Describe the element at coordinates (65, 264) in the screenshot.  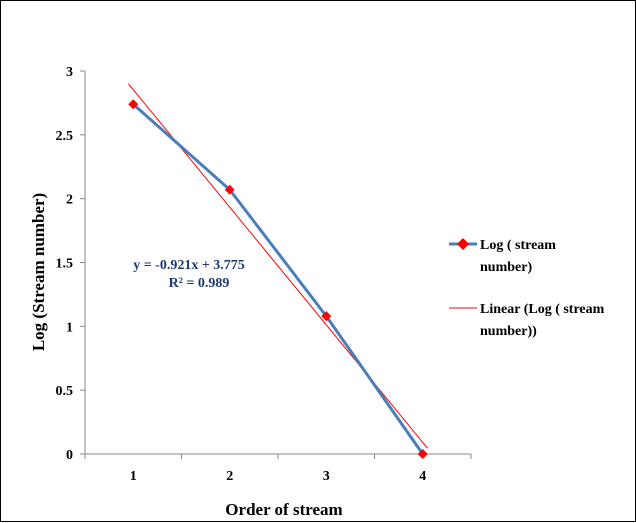
I see `y-tick-label: 1.5` at that location.